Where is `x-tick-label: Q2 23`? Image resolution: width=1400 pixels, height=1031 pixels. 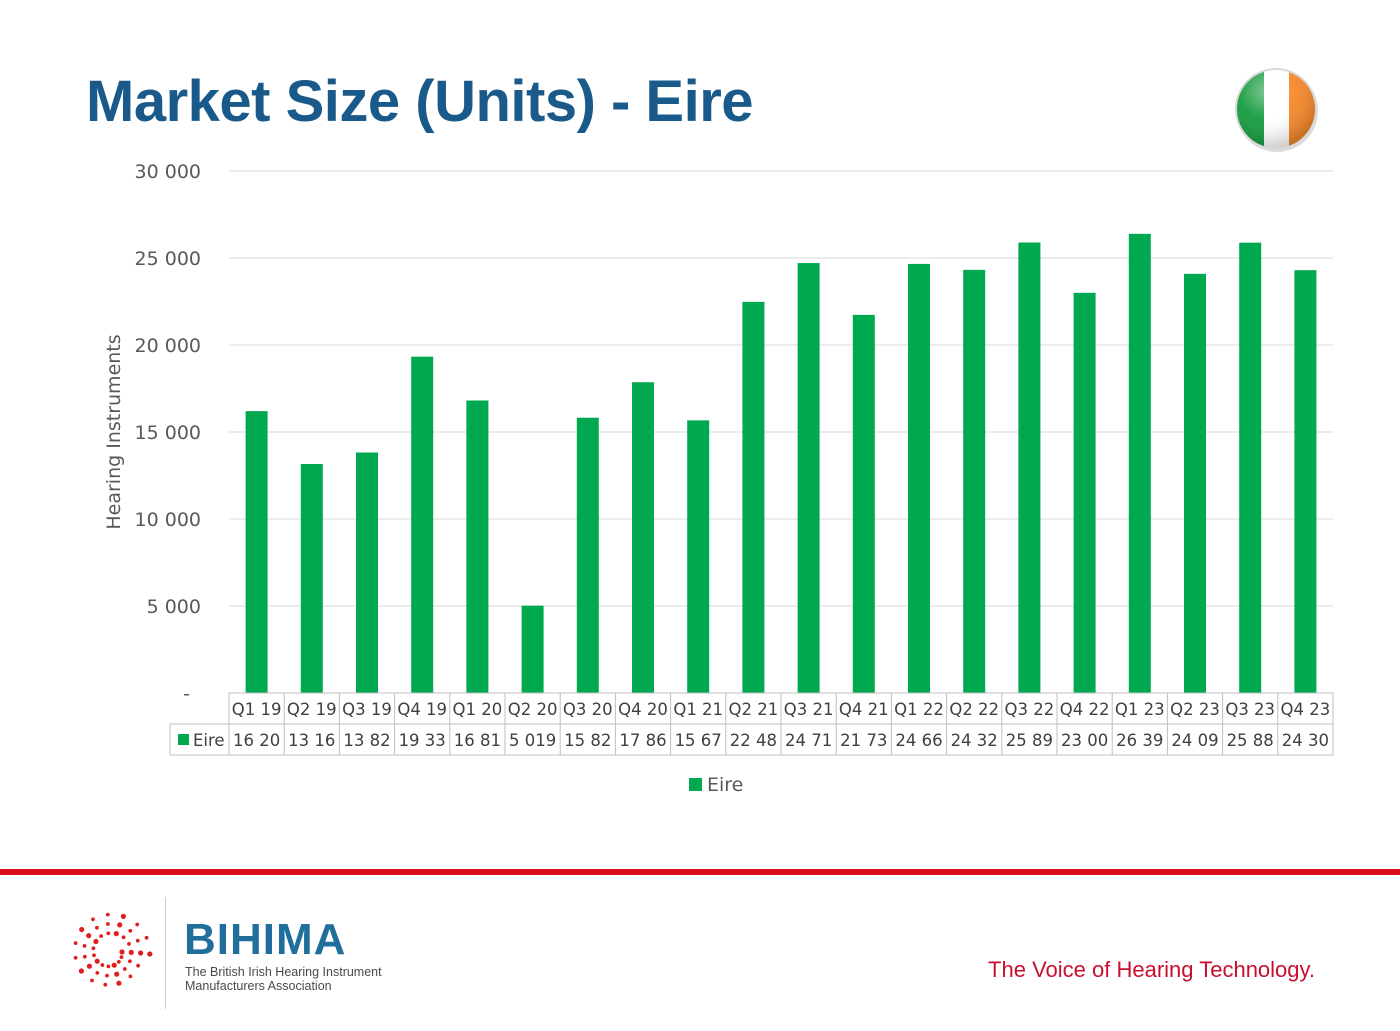
x-tick-label: Q2 23 is located at coordinates (1195, 709).